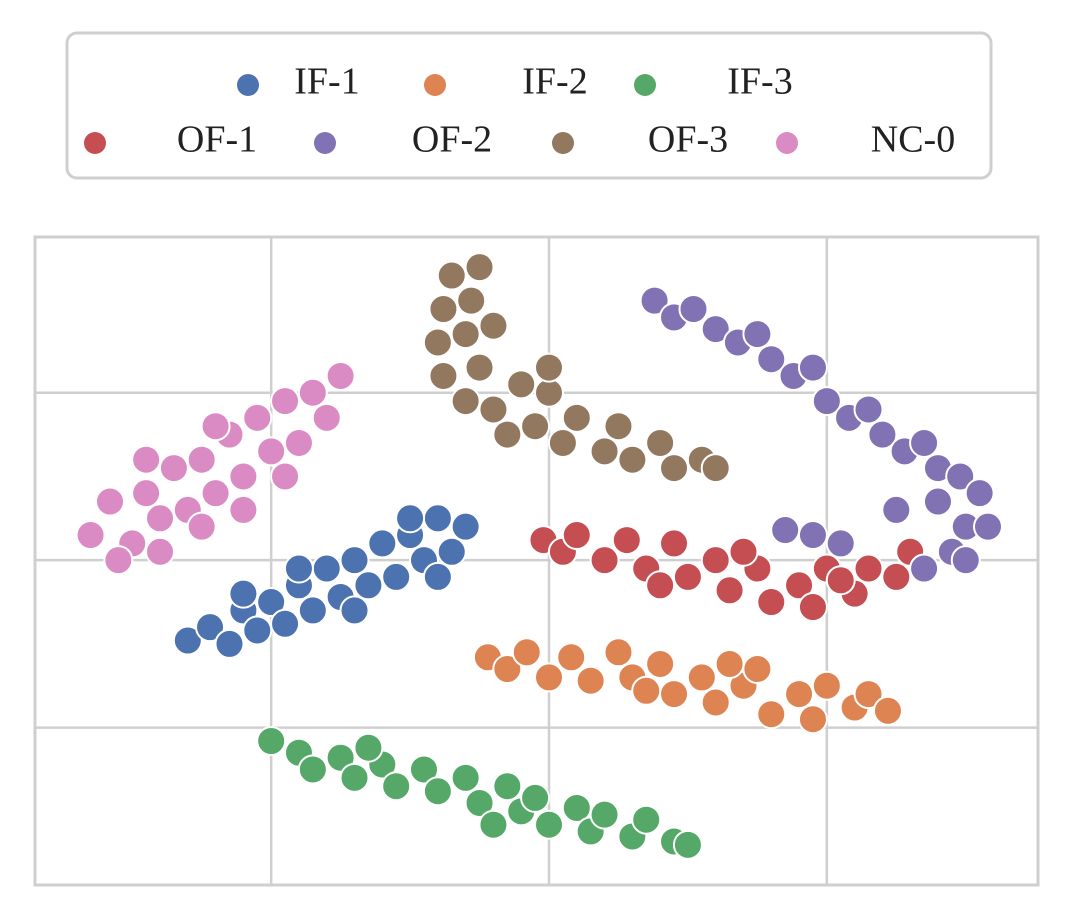  Describe the element at coordinates (759, 82) in the screenshot. I see `legend-label: IF-3` at that location.